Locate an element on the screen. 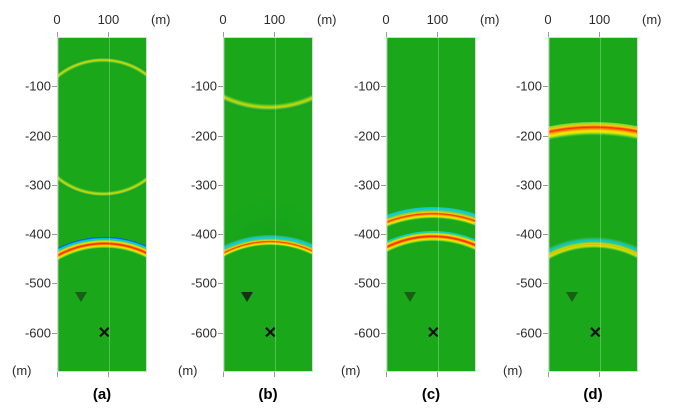  wavefield-a: ✕ is located at coordinates (102, 204).